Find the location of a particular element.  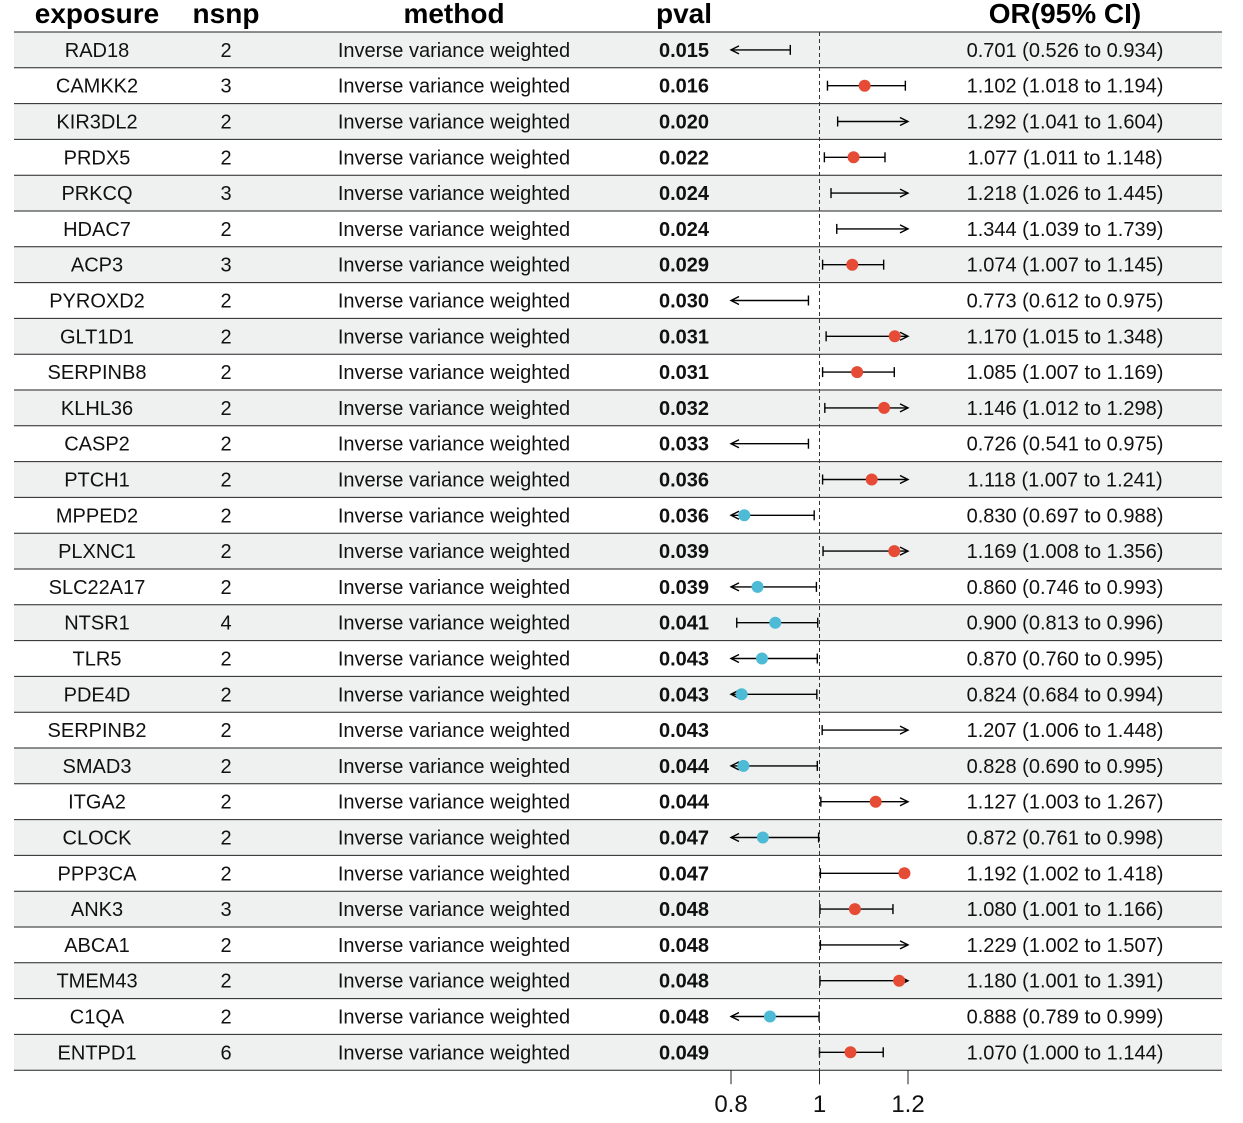

cell-nsnp: 4 is located at coordinates (225, 624).